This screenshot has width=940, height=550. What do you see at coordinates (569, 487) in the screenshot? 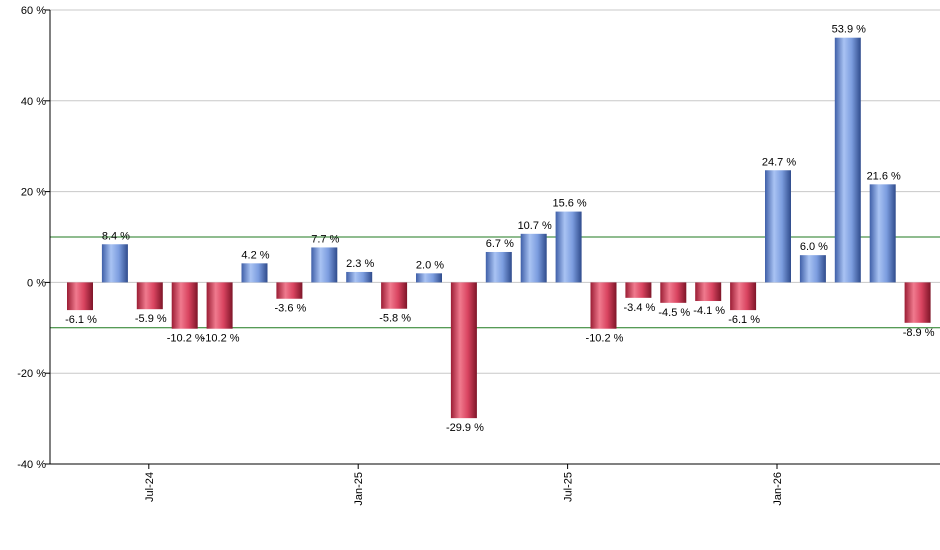
I see `x-tick-label: Jul-25` at bounding box center [569, 487].